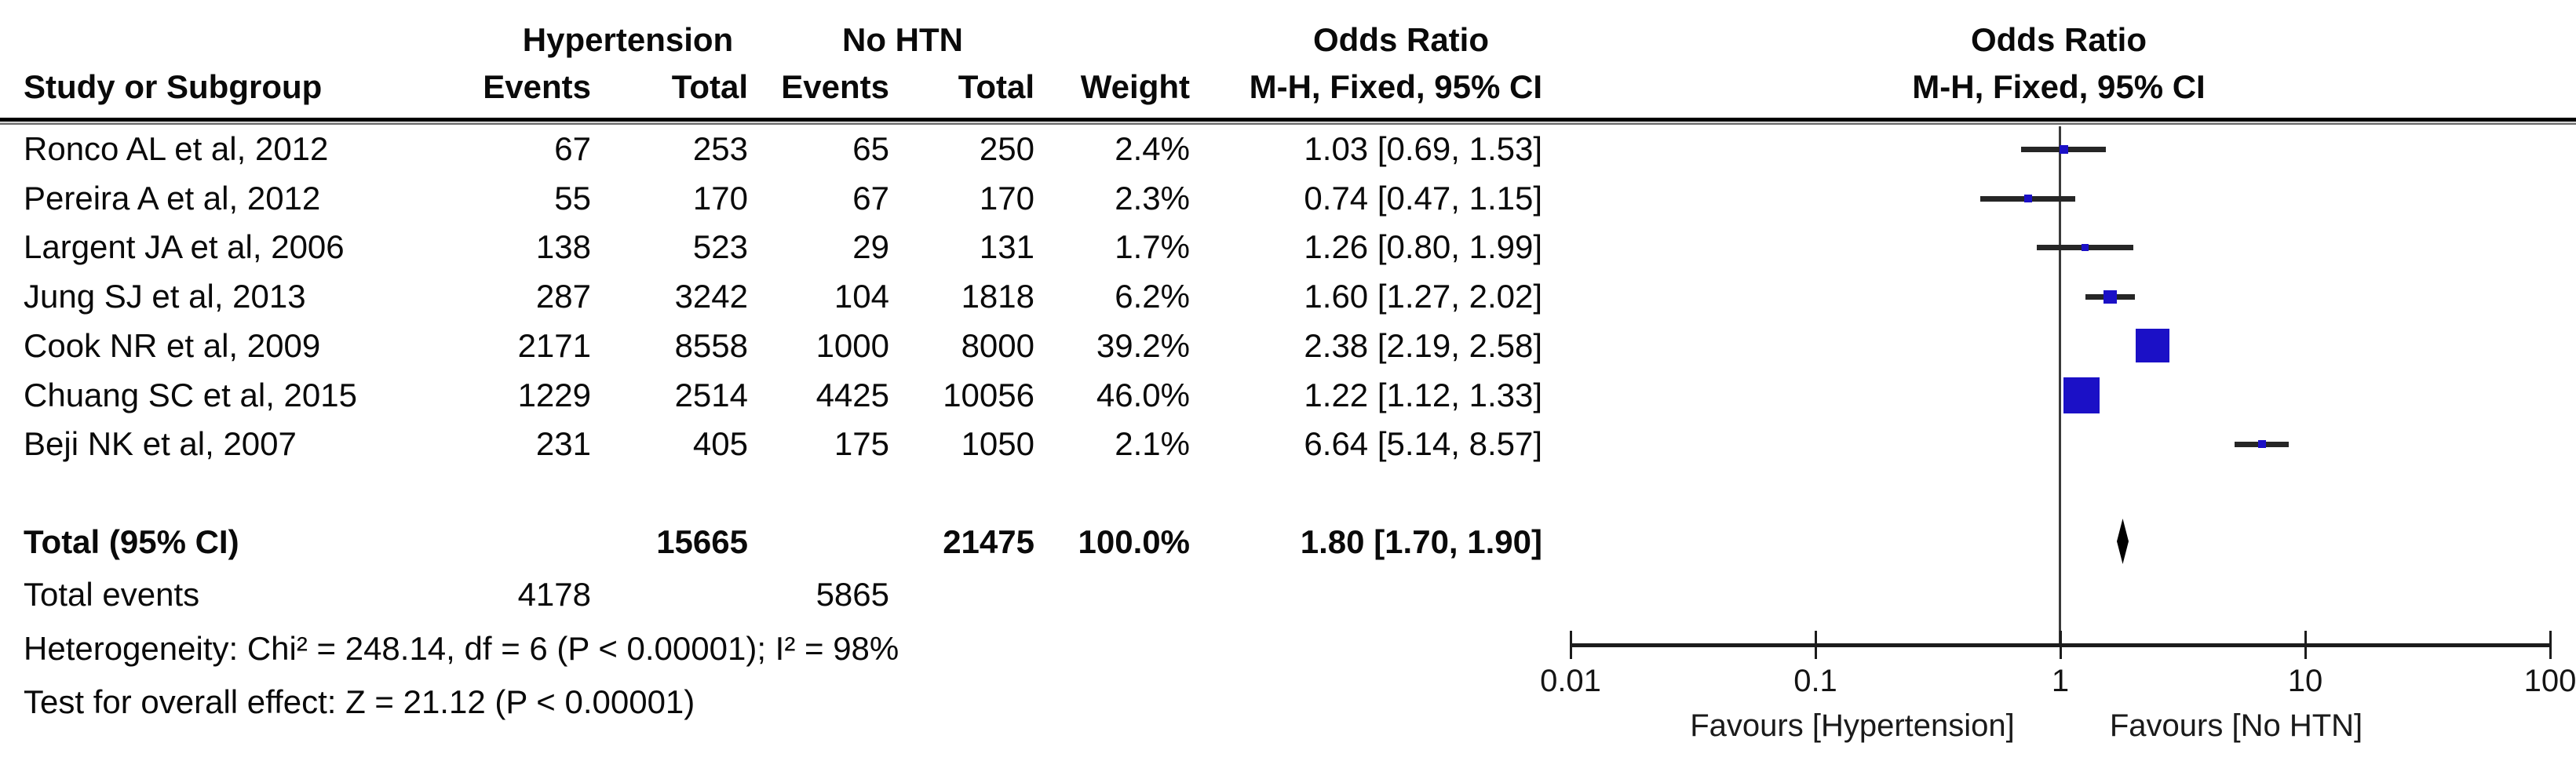 The height and width of the screenshot is (761, 2576). Describe the element at coordinates (1423, 246) in the screenshot. I see `study-row-or_ci: 1.26 [0.80, 1.99]` at that location.